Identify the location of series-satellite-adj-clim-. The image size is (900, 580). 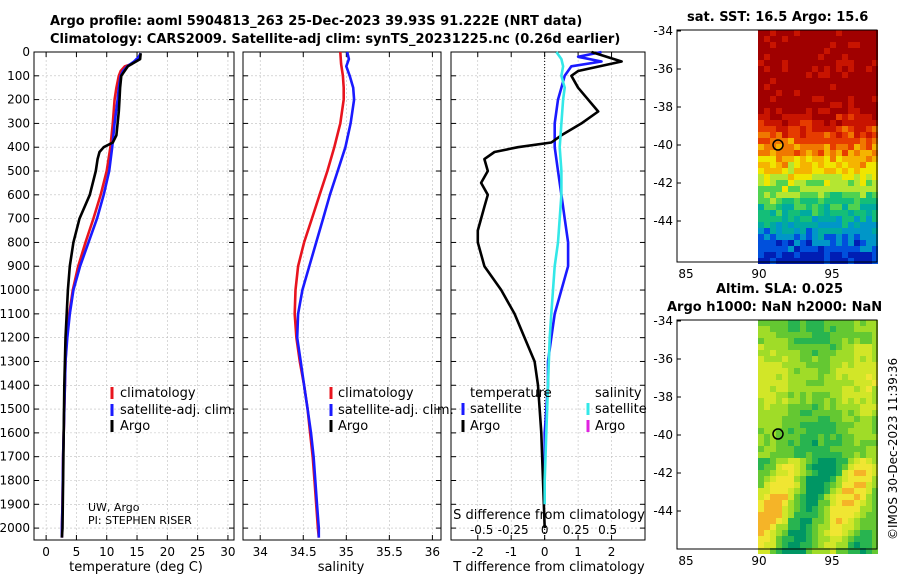
(325, 294).